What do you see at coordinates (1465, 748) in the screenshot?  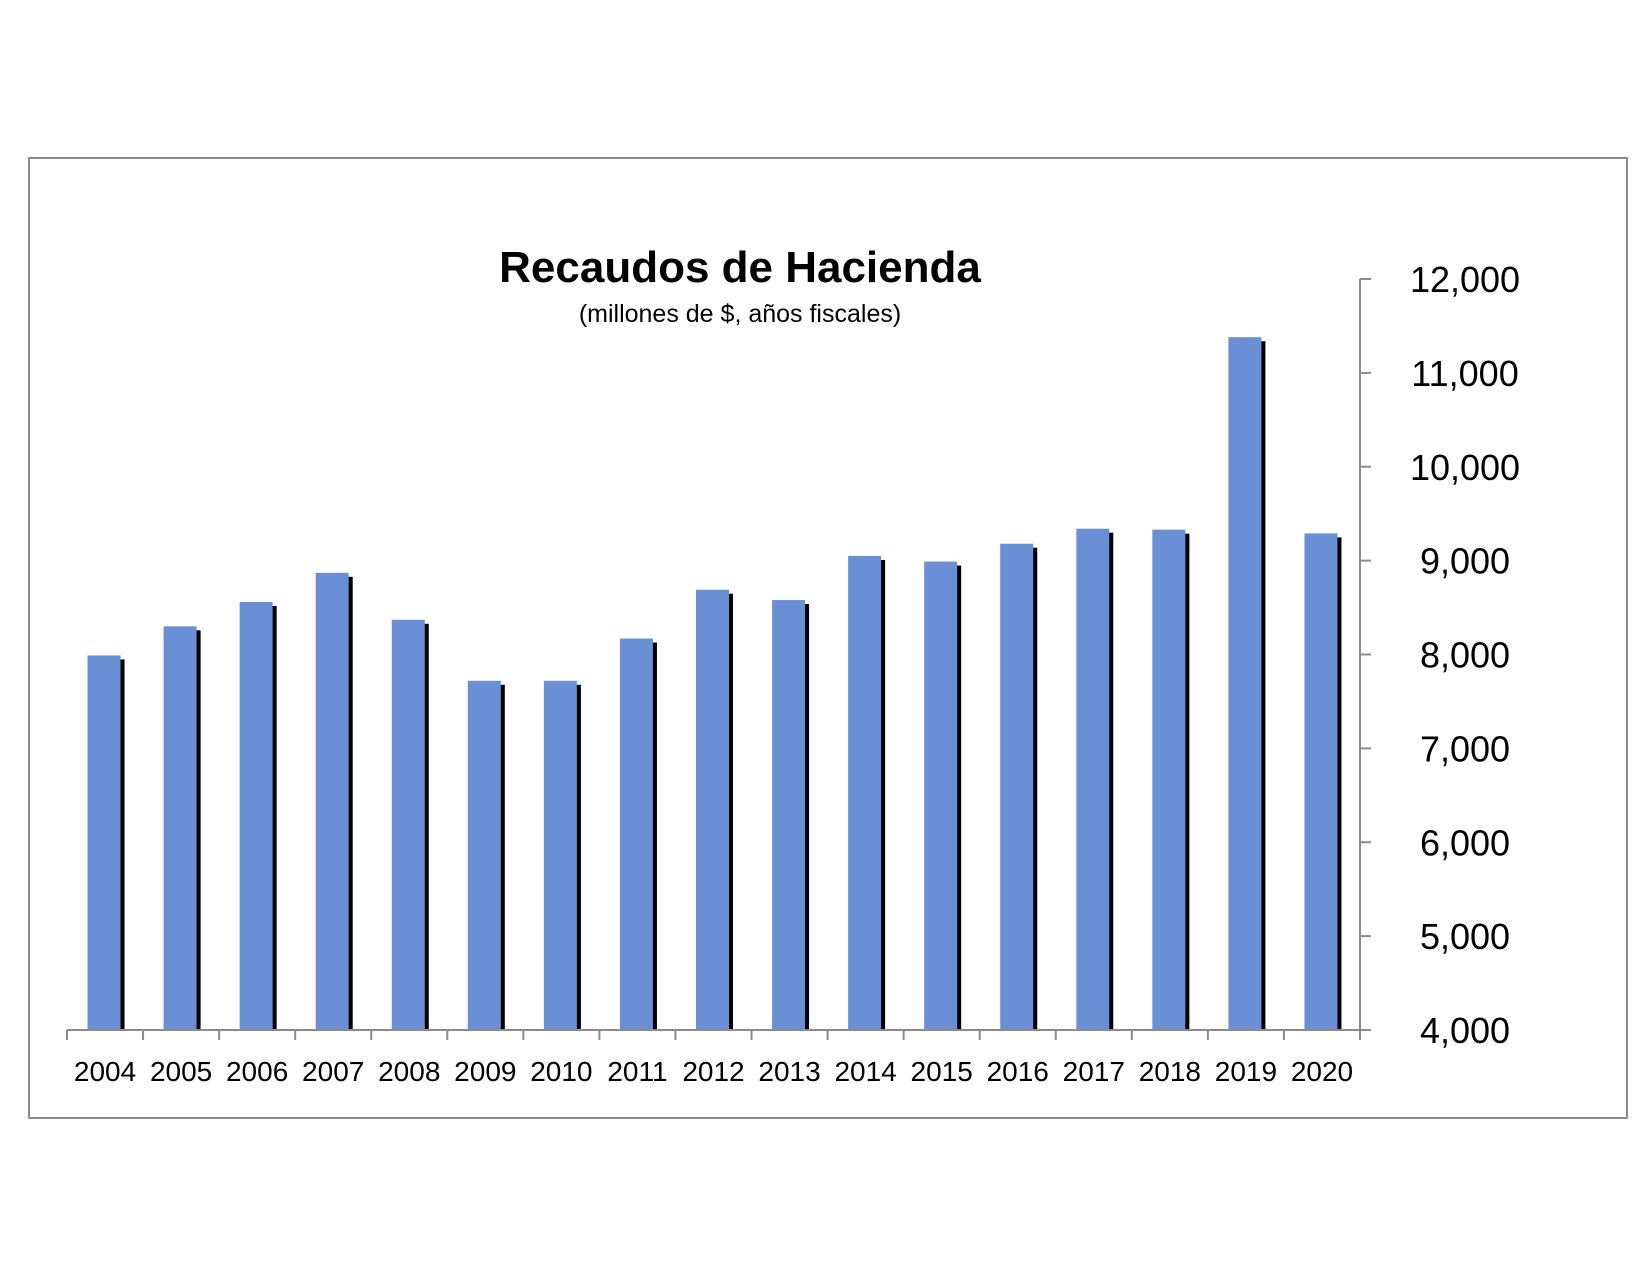 I see `y-tick-label: 7,000` at bounding box center [1465, 748].